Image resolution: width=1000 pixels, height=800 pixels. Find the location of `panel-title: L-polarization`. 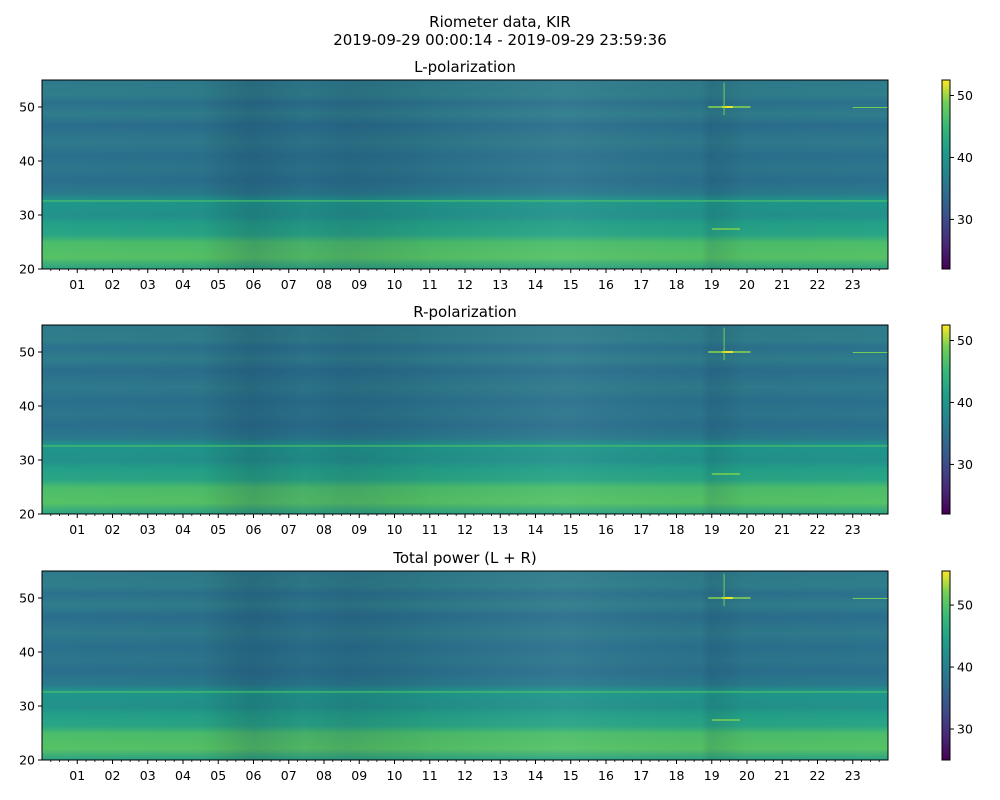

panel-title: L-polarization is located at coordinates (465, 67).